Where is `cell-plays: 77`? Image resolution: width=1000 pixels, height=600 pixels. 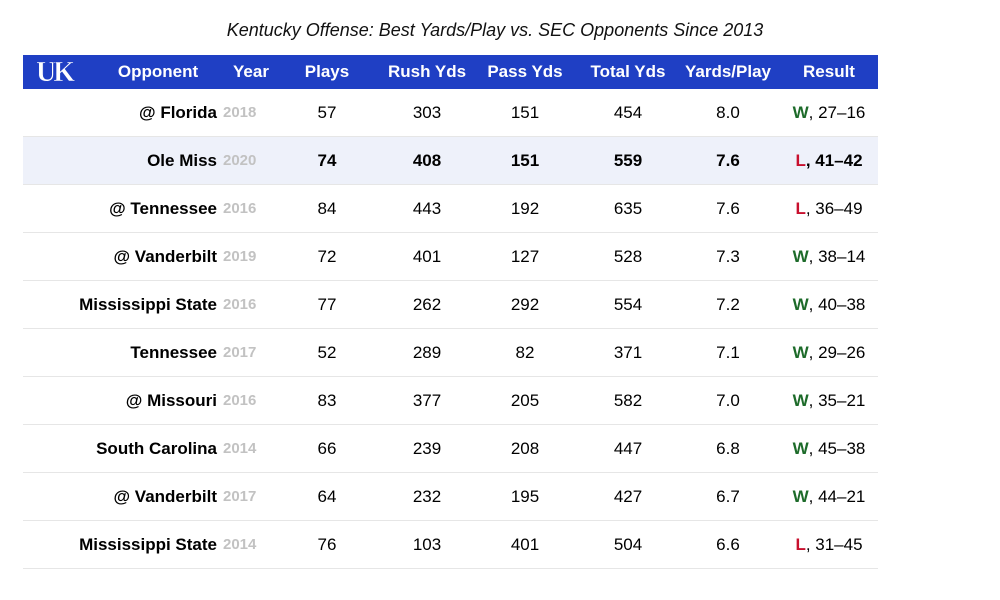 cell-plays: 77 is located at coordinates (327, 304).